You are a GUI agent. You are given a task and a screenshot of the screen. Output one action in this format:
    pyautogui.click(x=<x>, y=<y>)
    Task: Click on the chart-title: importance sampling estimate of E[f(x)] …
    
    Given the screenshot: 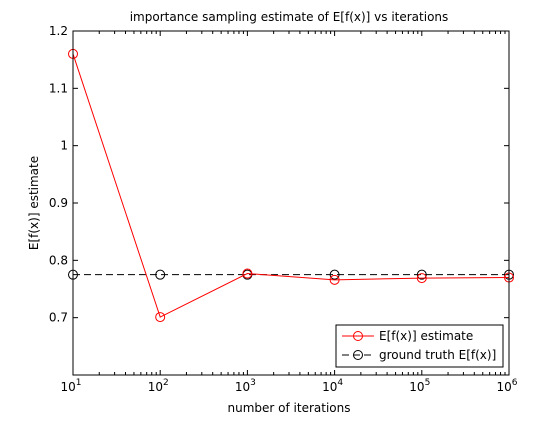 What is the action you would take?
    pyautogui.click(x=289, y=17)
    